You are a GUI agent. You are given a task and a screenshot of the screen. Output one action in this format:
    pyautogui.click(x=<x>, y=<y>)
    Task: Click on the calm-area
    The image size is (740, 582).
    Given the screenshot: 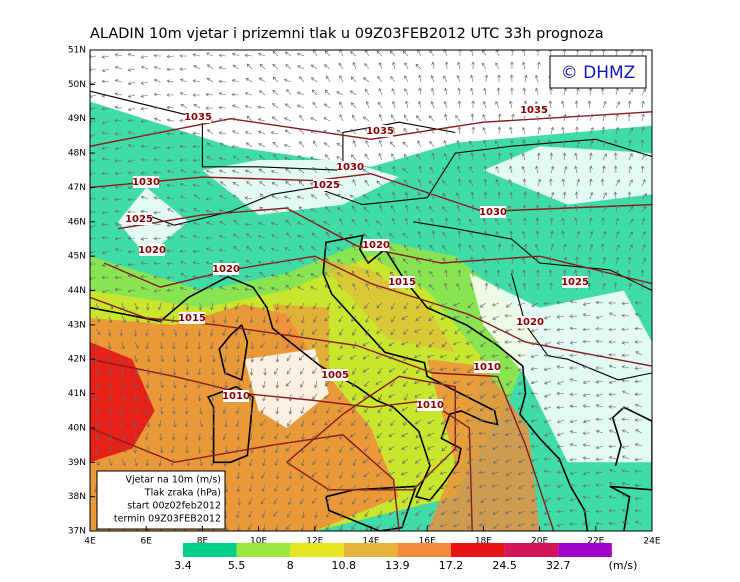 What is the action you would take?
    pyautogui.click(x=153, y=222)
    